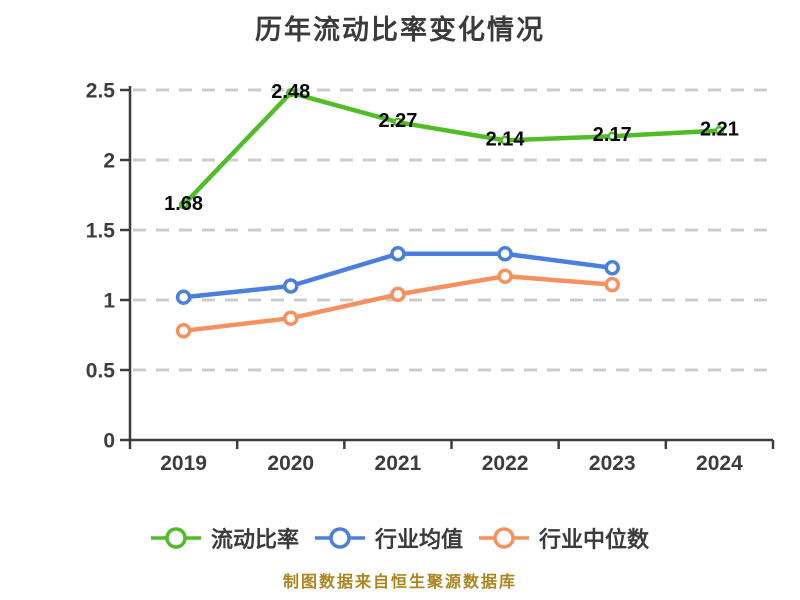 This screenshot has width=800, height=600. What do you see at coordinates (290, 463) in the screenshot?
I see `svg-text: 2020` at bounding box center [290, 463].